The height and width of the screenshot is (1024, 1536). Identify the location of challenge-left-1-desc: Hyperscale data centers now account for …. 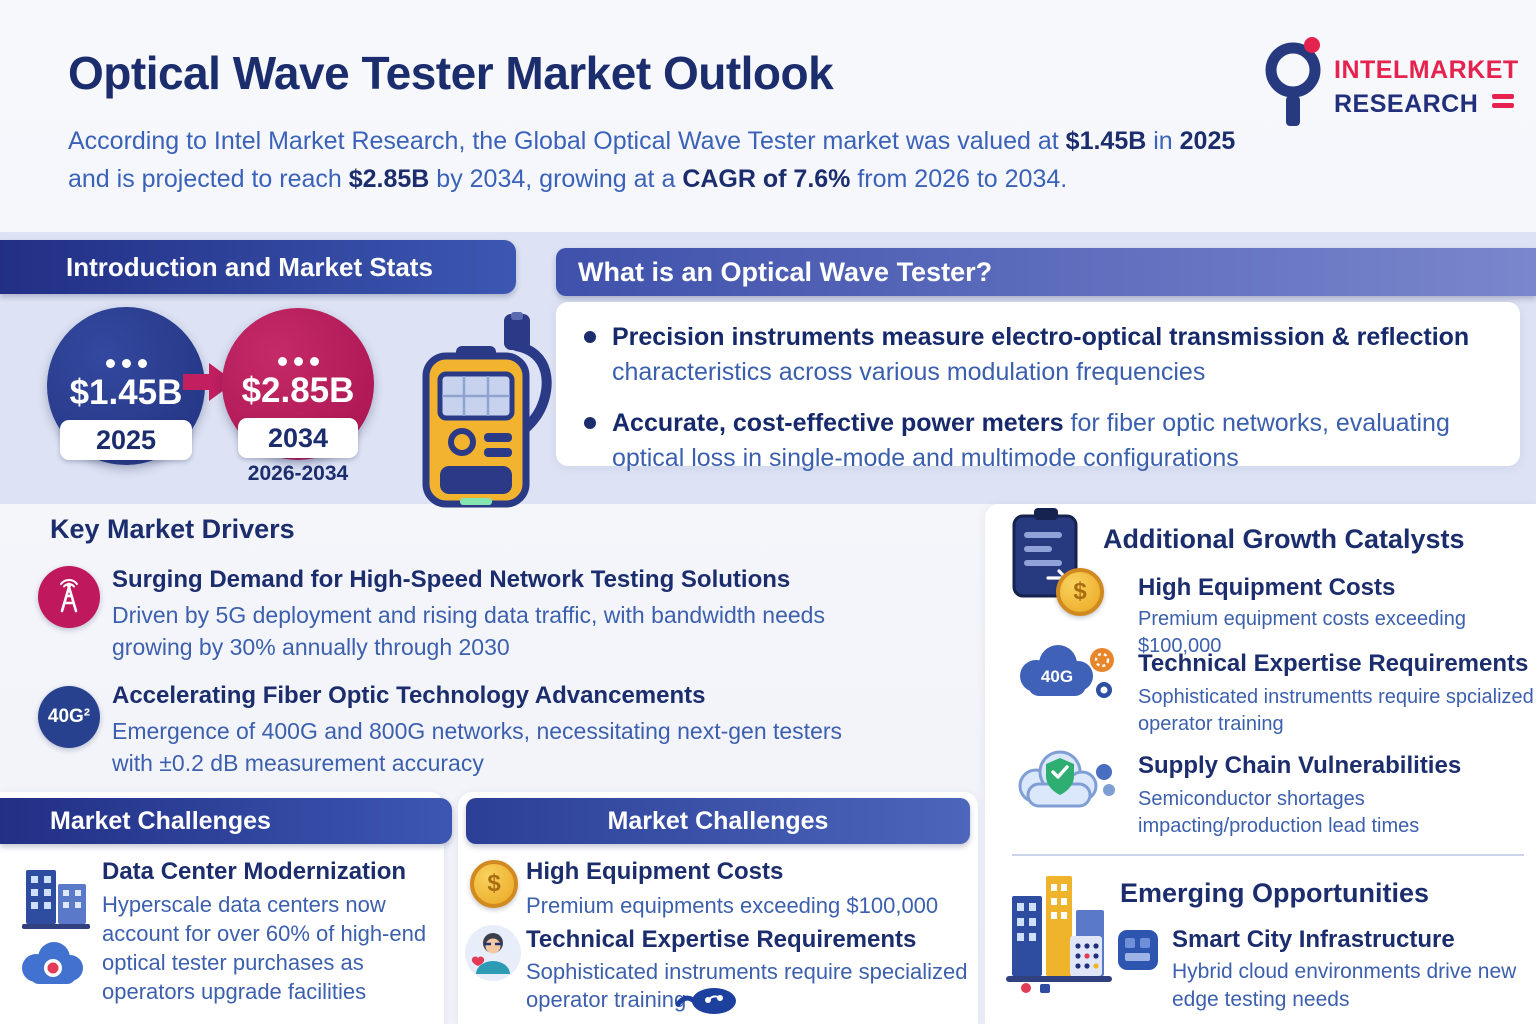
(264, 948).